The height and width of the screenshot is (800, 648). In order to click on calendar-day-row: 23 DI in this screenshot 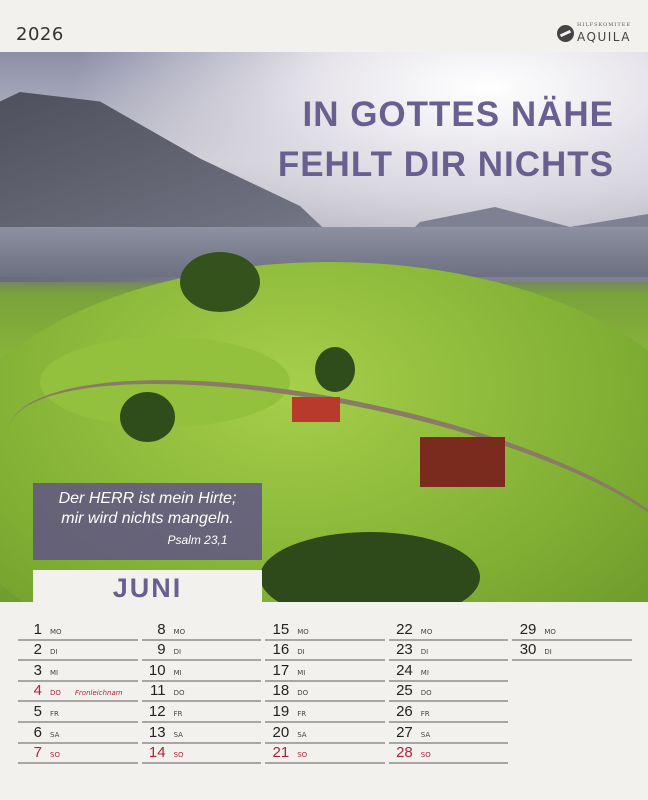, I will do `click(448, 651)`.